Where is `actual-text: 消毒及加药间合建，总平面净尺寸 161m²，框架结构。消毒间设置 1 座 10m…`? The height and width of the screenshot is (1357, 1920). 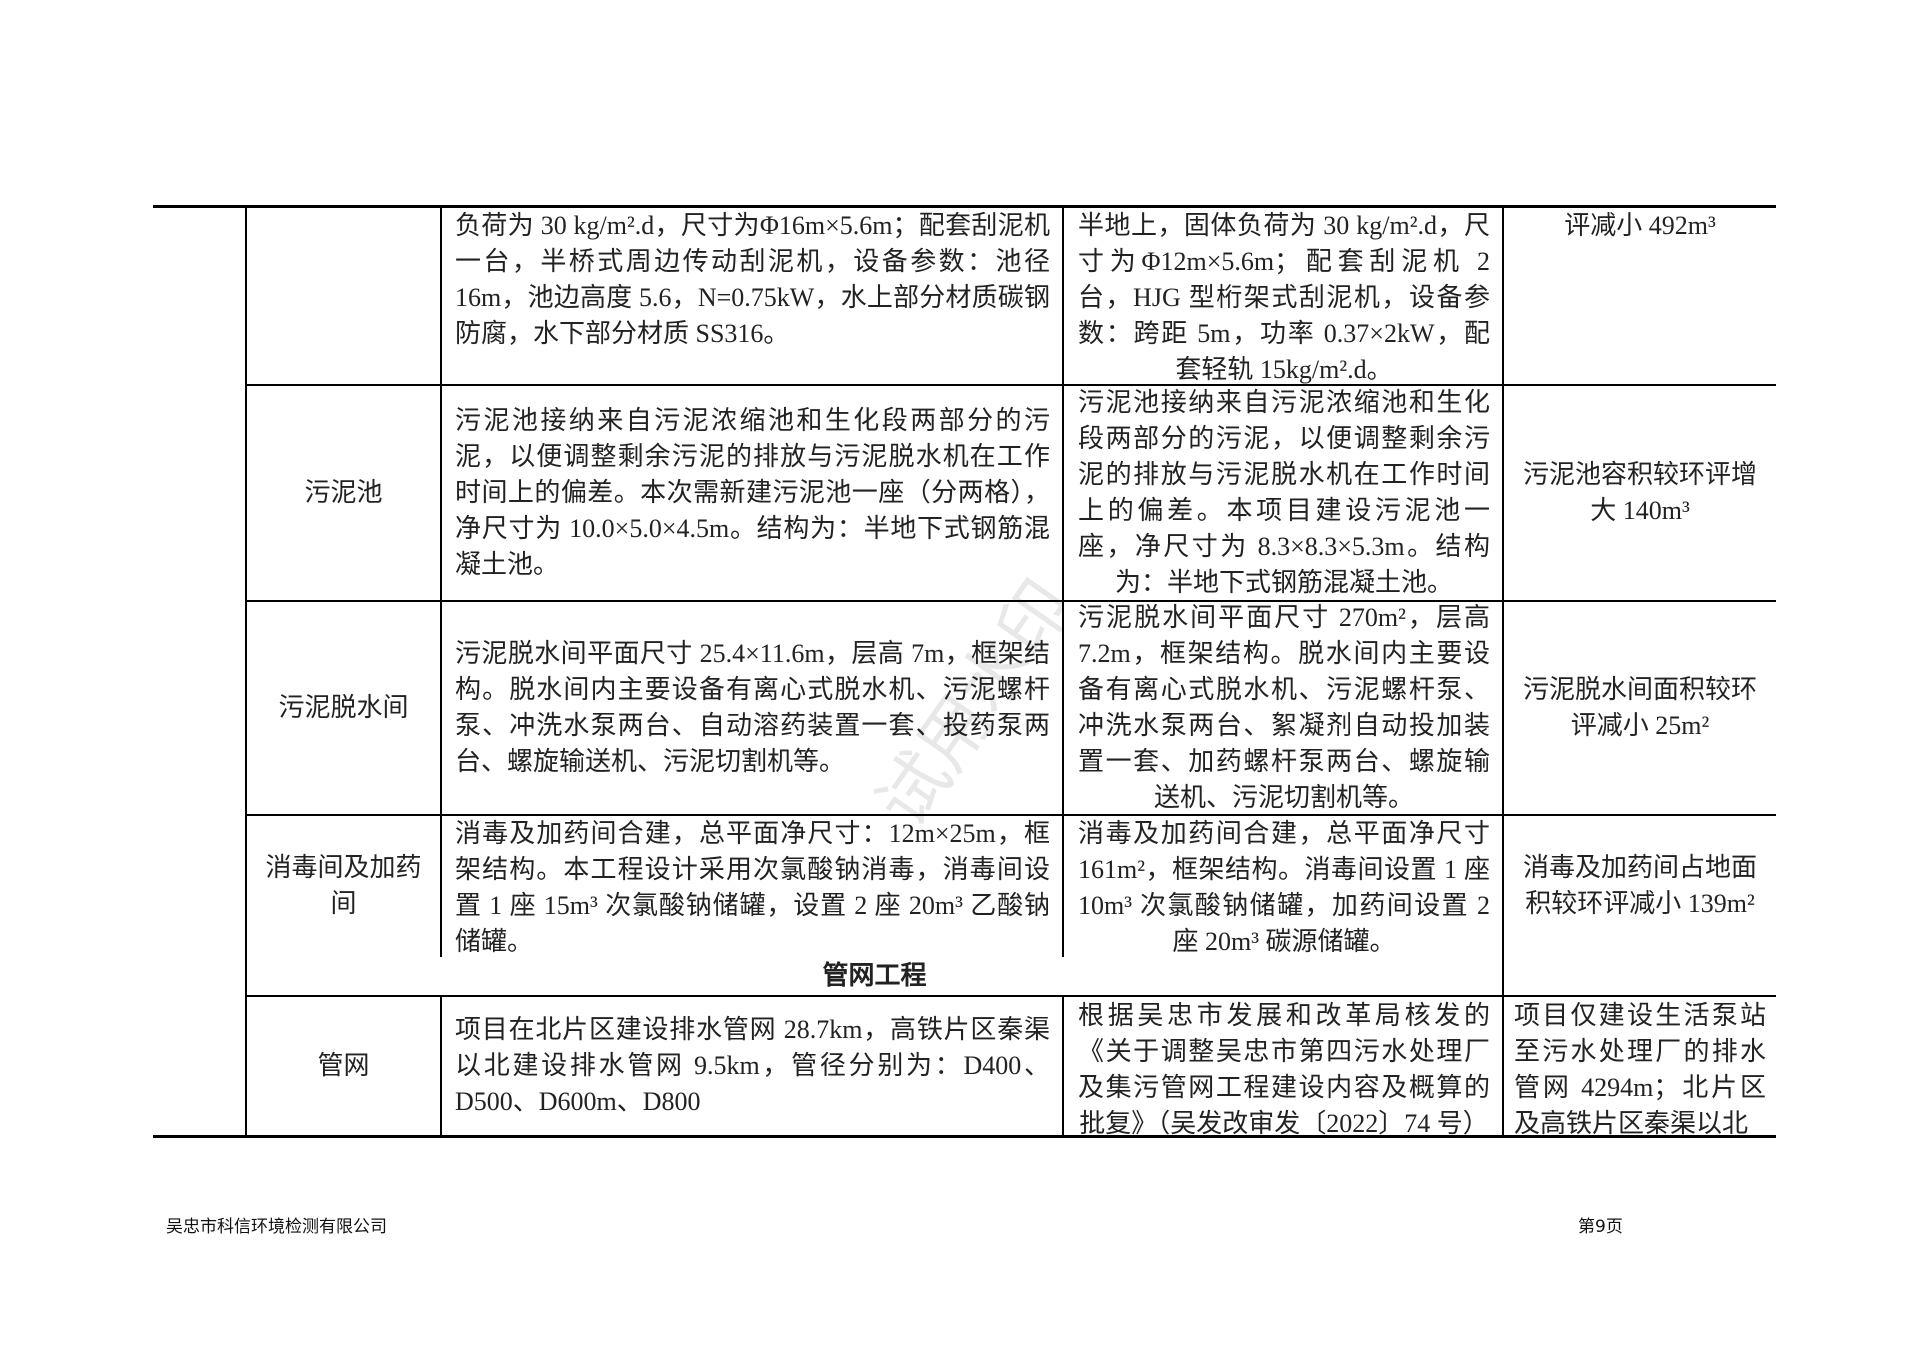 actual-text: 消毒及加药间合建，总平面净尺寸 161m²，框架结构。消毒间设置 1 座 10m… is located at coordinates (1284, 887).